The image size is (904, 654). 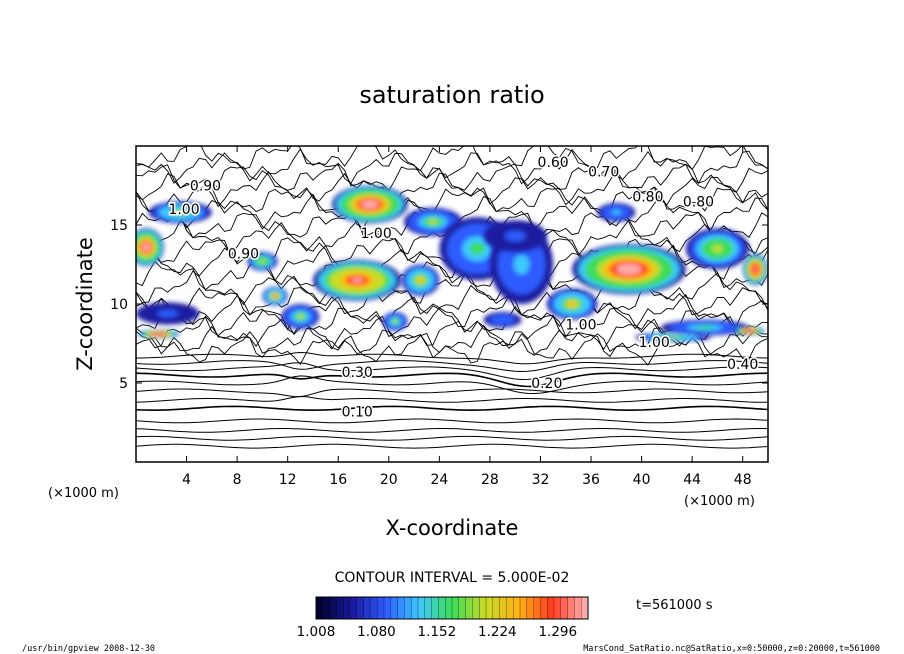 I want to click on colorbar-ticks: 1.008 1.080 1.152 1.224 1.296, so click(x=437, y=632).